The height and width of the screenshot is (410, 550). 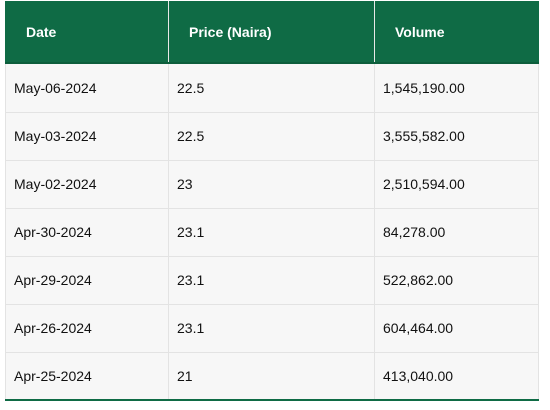 I want to click on cell-volume: 3,555,582.00, so click(x=456, y=136).